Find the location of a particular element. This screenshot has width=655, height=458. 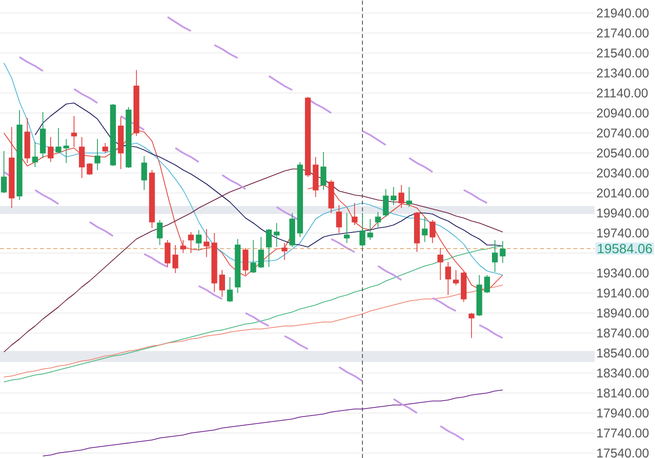

y-tick-label: 17740.00 is located at coordinates (623, 433).